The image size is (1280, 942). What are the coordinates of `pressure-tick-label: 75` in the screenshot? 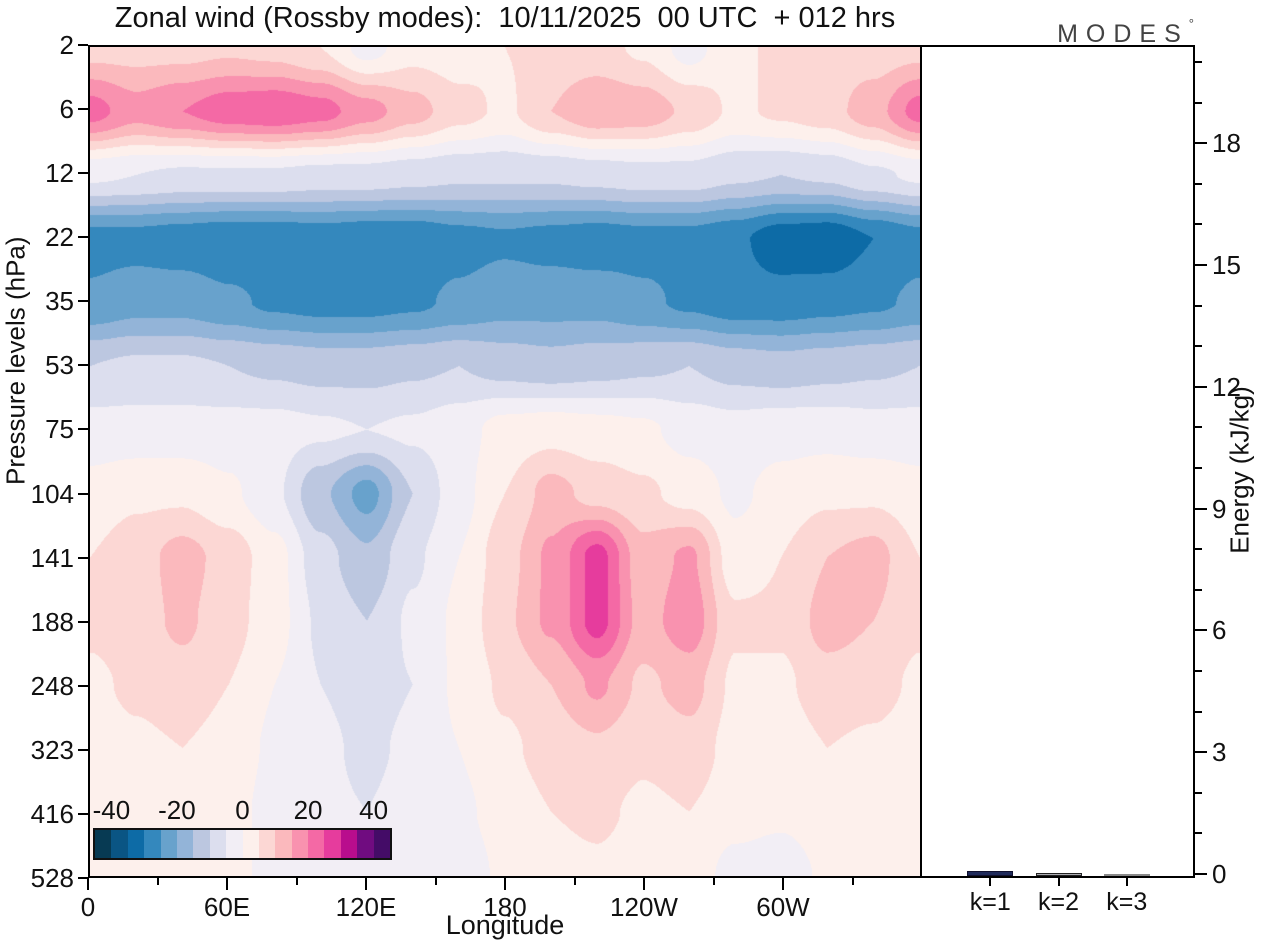 It's located at (59, 429).